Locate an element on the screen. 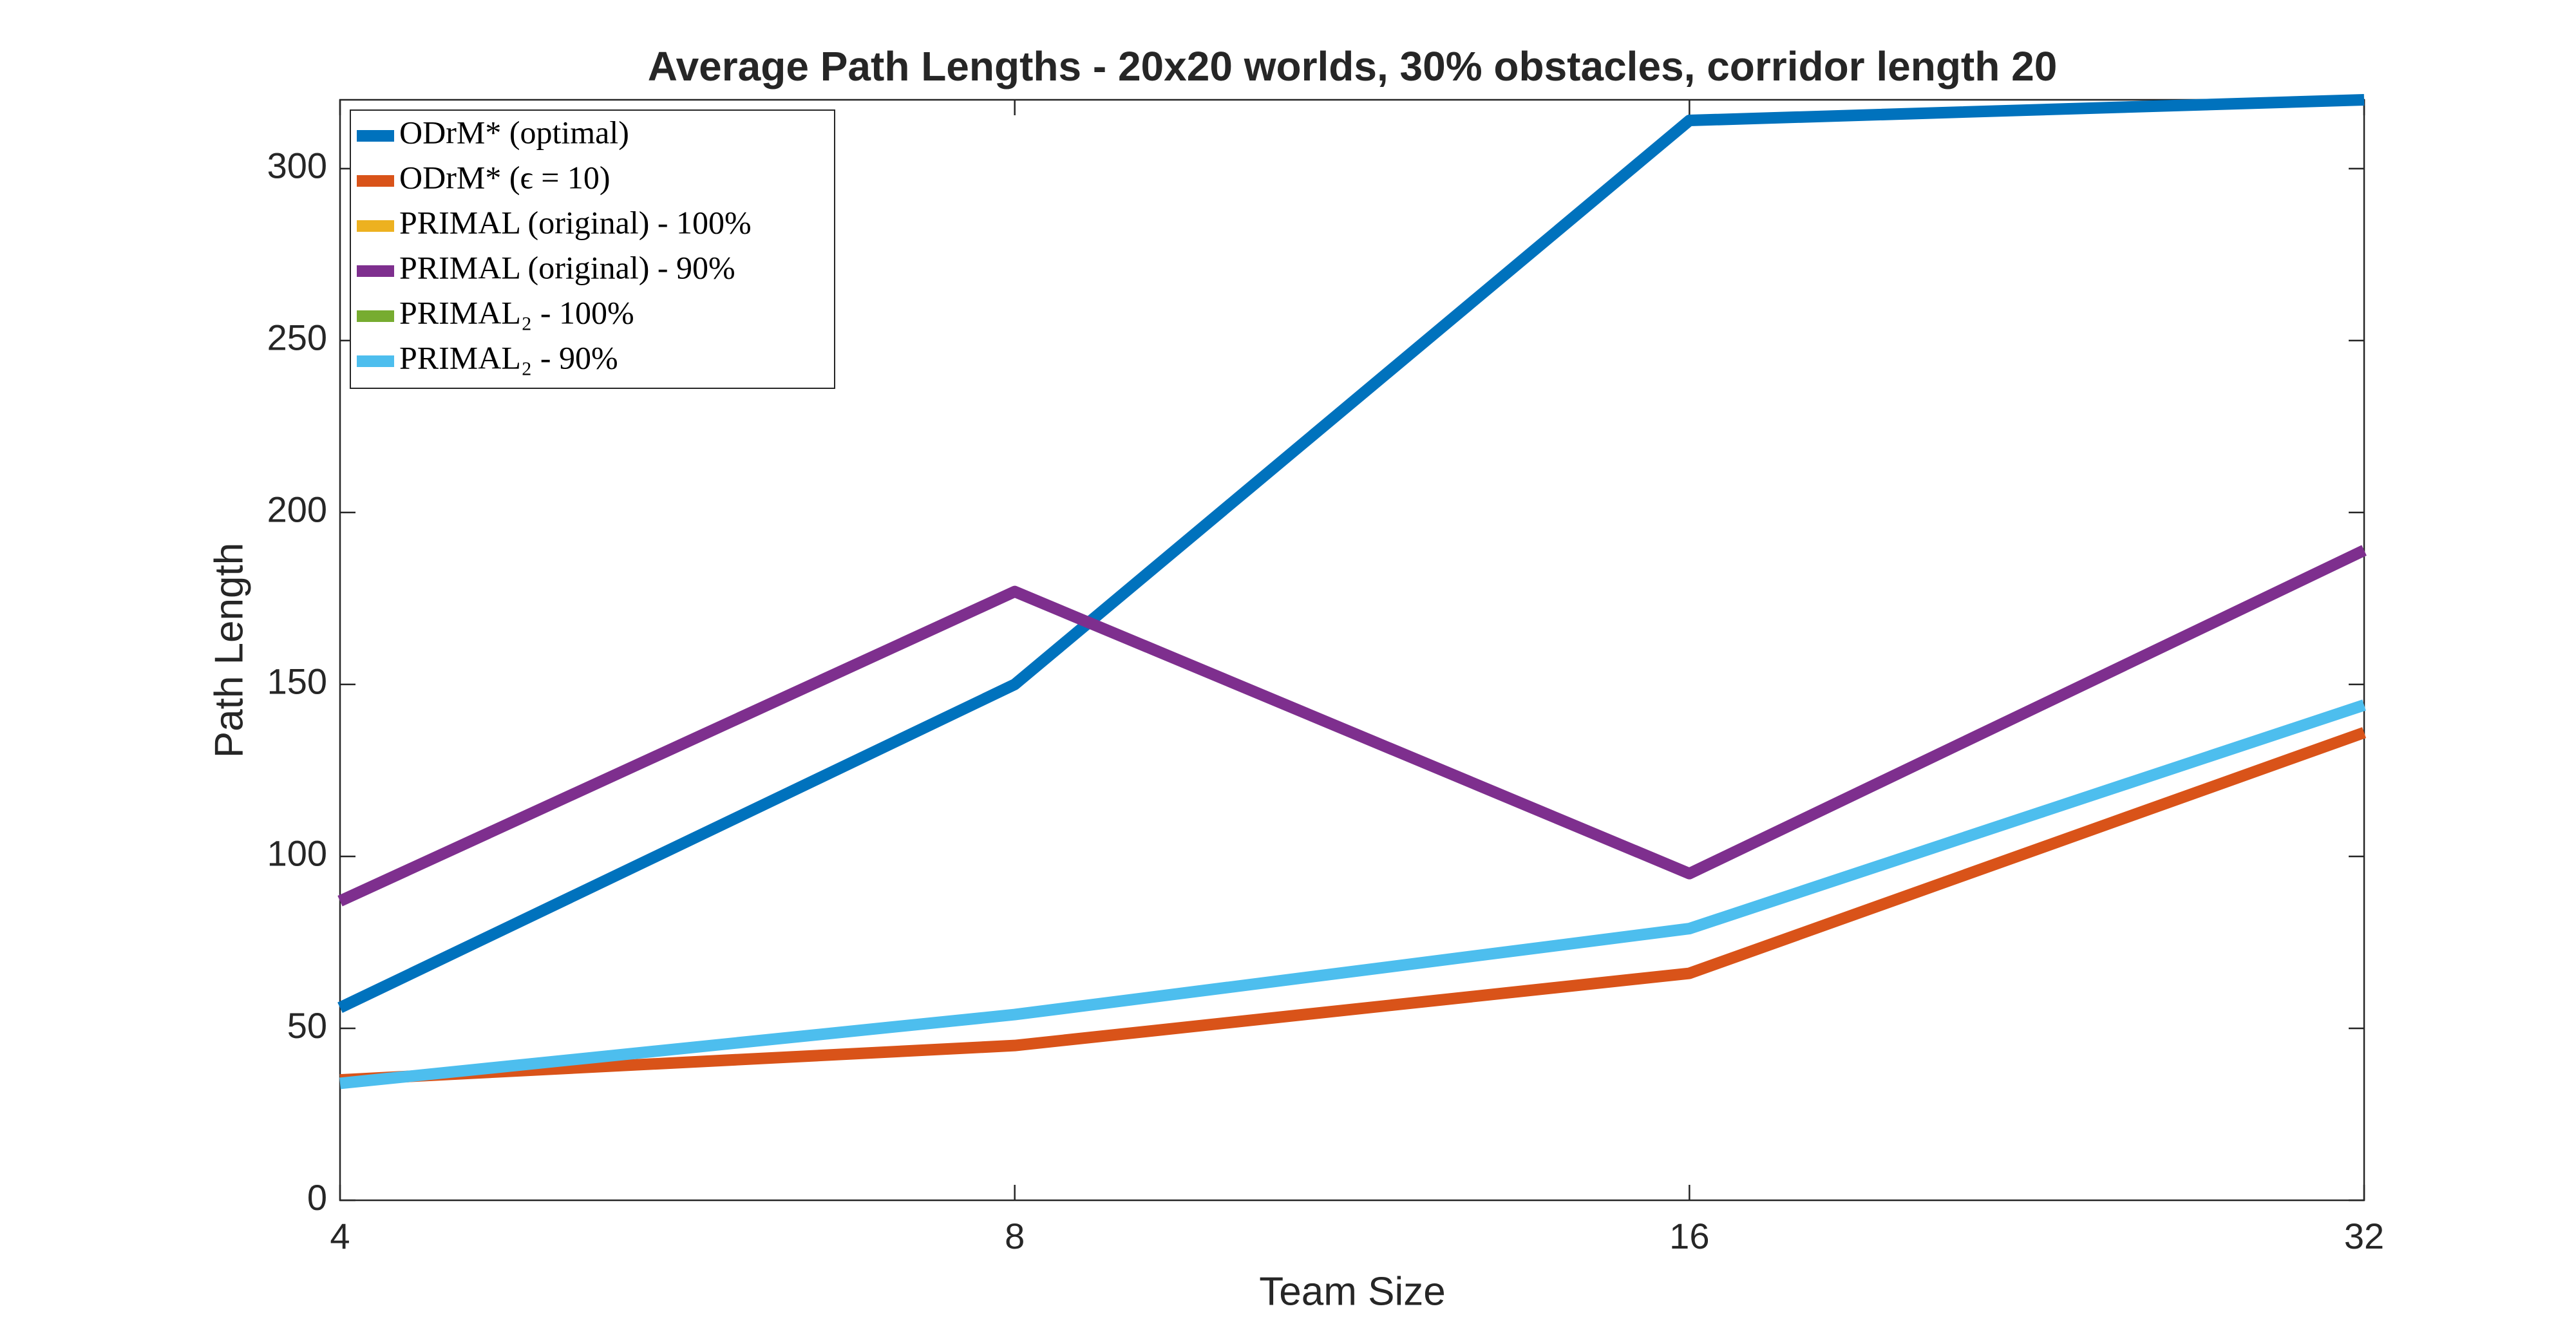 This screenshot has width=2576, height=1331. y-tick-label: 100 is located at coordinates (297, 853).